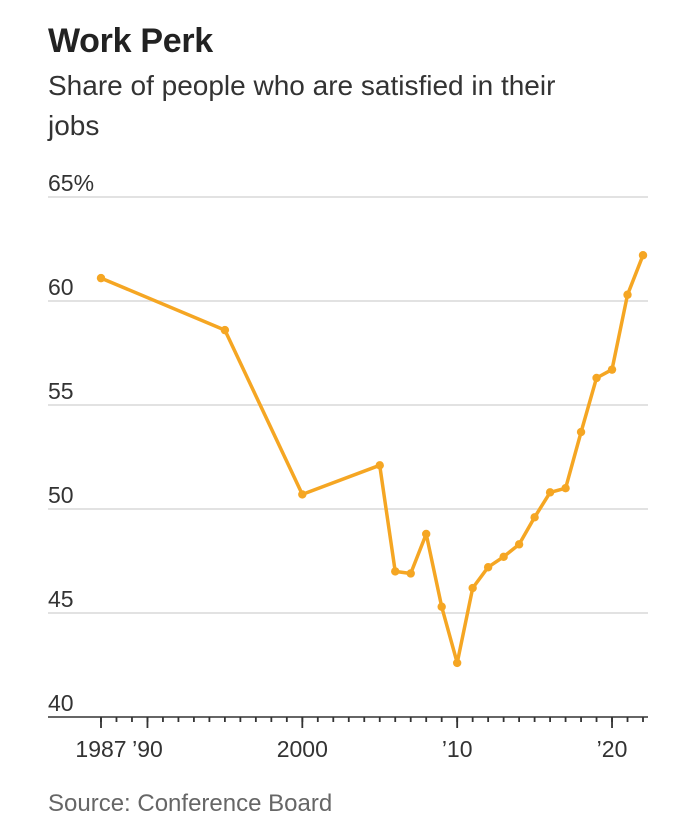 The image size is (700, 838). What do you see at coordinates (190, 803) in the screenshot?
I see `source-note: Source: Conference Board` at bounding box center [190, 803].